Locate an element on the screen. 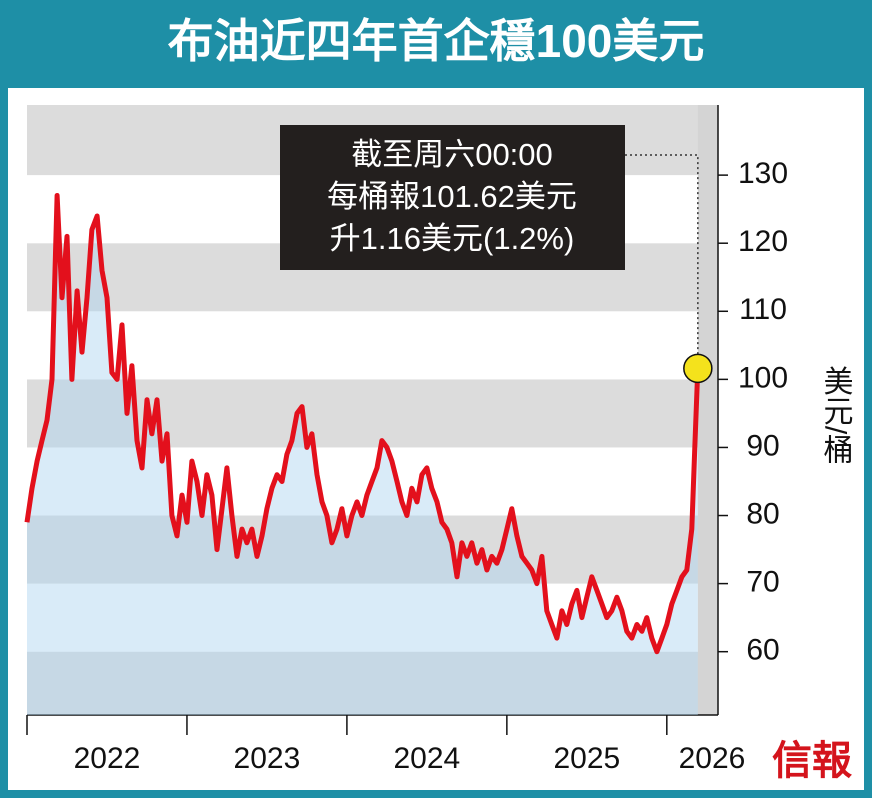  annotation-box is located at coordinates (452, 197).